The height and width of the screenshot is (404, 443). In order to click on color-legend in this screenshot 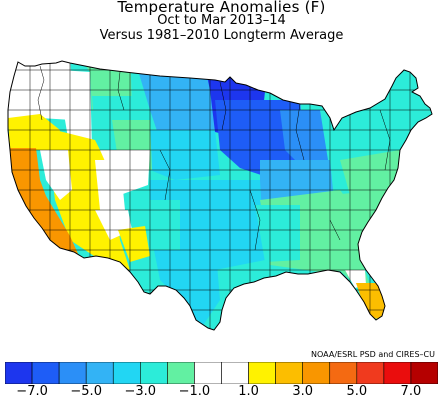, I will do `click(221, 373)`.